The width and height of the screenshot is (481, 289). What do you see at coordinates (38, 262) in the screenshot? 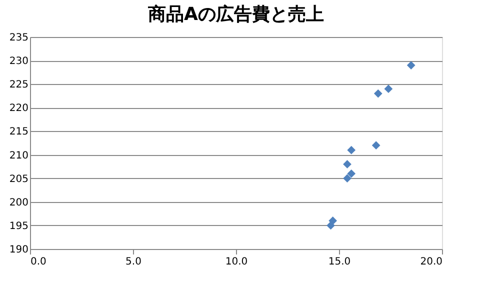
I see `x-tick-label: 0.0` at bounding box center [38, 262].